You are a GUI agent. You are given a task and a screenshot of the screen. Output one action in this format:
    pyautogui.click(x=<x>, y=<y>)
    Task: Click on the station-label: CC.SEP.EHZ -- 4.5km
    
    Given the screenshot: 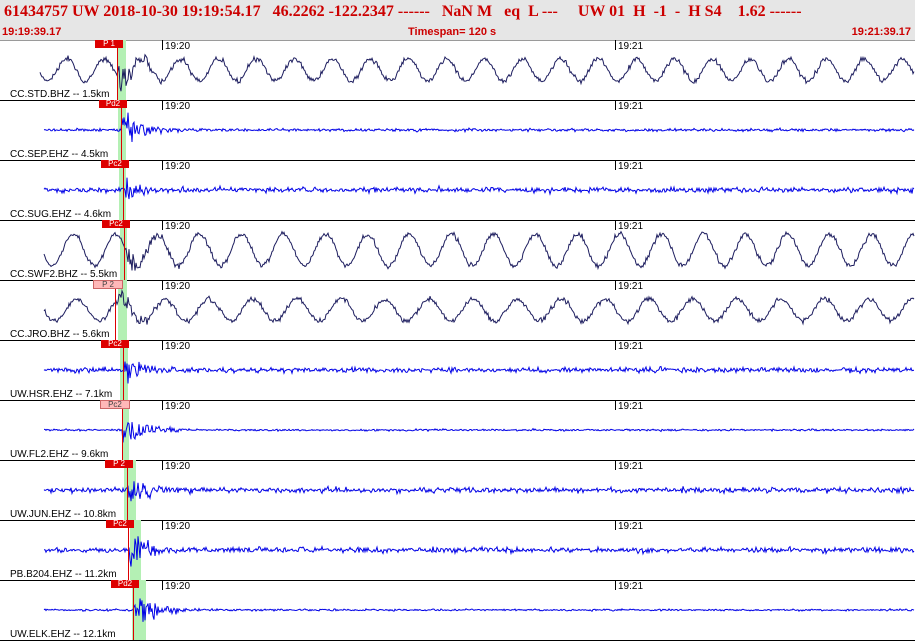 What is the action you would take?
    pyautogui.click(x=59, y=154)
    